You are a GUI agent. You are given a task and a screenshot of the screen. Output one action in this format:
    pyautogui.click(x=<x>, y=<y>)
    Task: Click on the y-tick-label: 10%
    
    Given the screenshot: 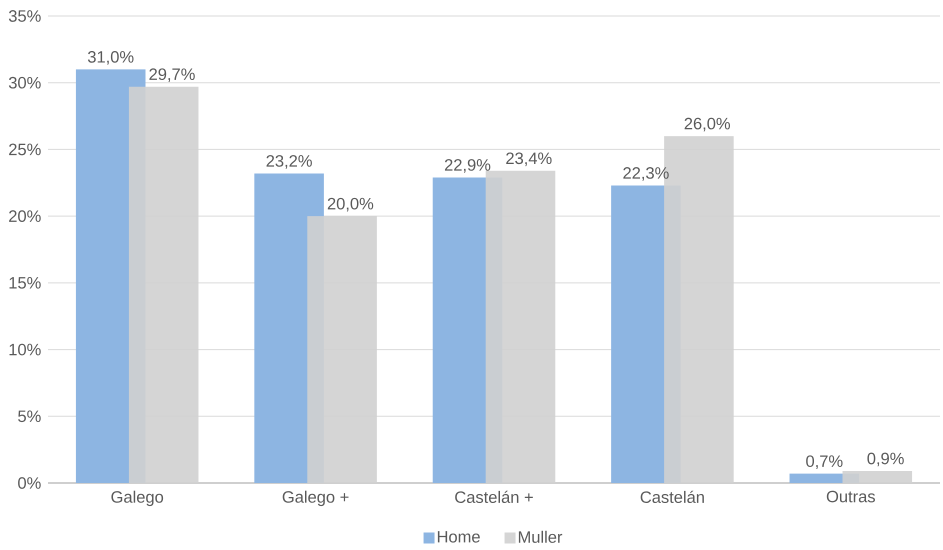 What is the action you would take?
    pyautogui.click(x=25, y=350)
    